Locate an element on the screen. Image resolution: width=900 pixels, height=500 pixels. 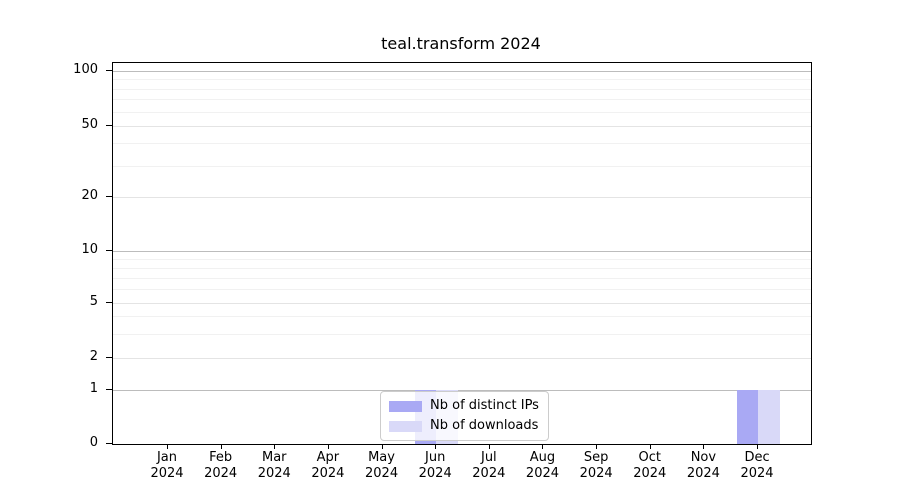
x-tick-label-dec: Dec 2024 is located at coordinates (757, 465).